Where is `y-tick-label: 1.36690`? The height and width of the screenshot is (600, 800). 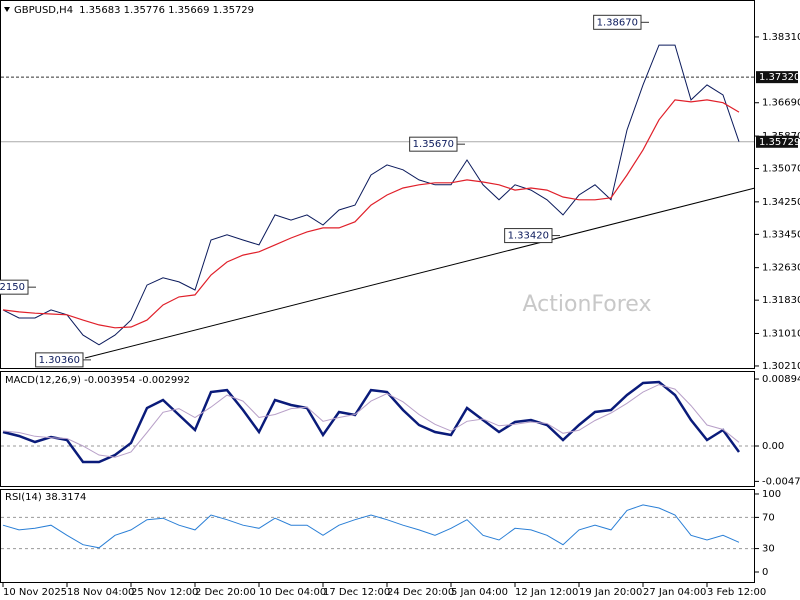 y-tick-label: 1.36690 is located at coordinates (781, 103).